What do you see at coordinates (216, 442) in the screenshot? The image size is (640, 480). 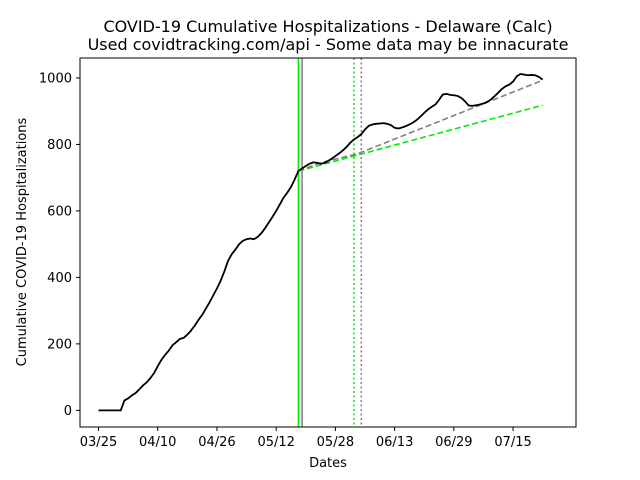 I see `x-tick-label: 04/26` at bounding box center [216, 442].